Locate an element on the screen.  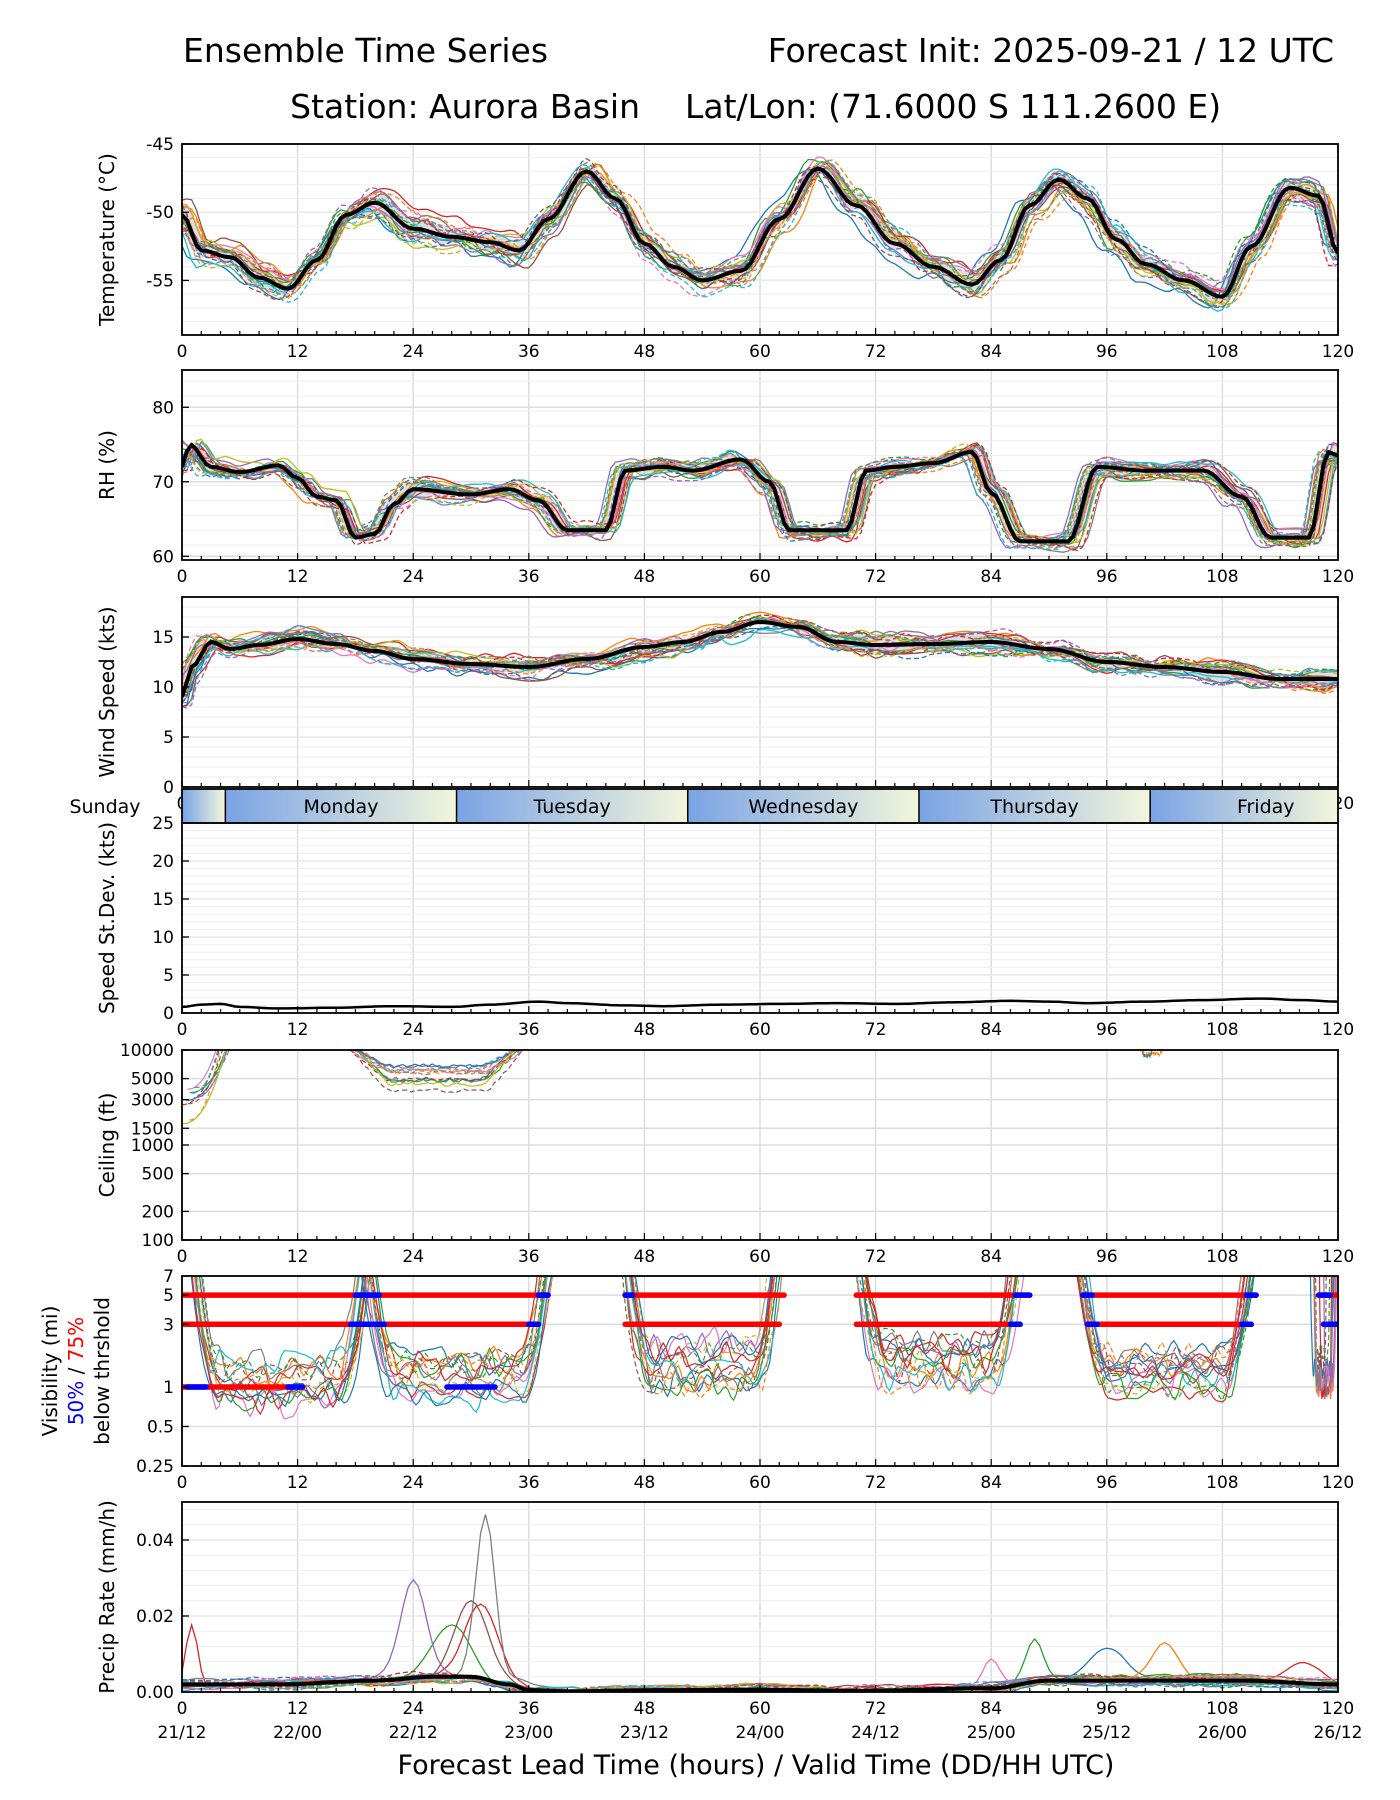
plot-area-temperature is located at coordinates (760, 234).